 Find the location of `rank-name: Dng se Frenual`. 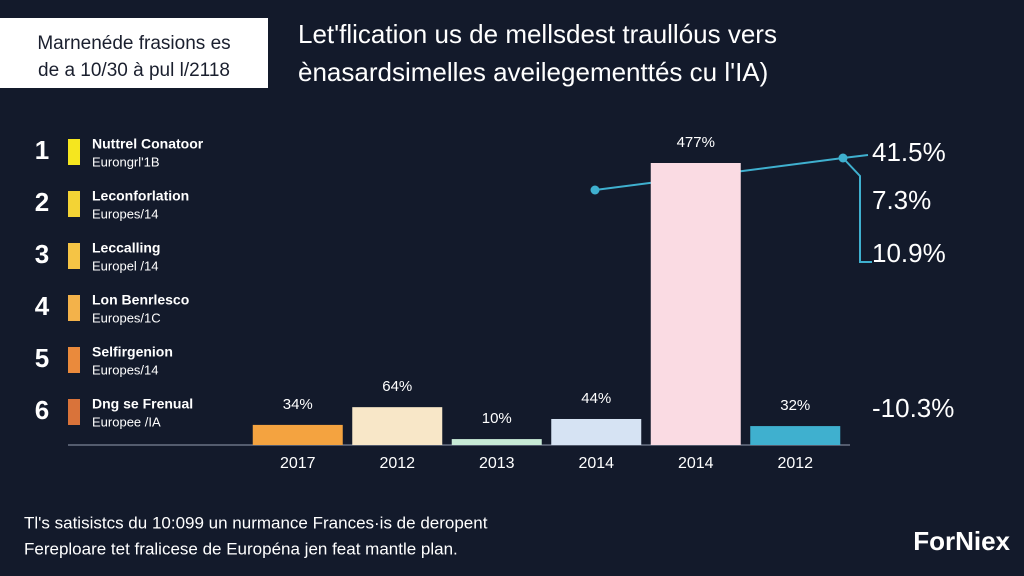

rank-name: Dng se Frenual is located at coordinates (142, 404).